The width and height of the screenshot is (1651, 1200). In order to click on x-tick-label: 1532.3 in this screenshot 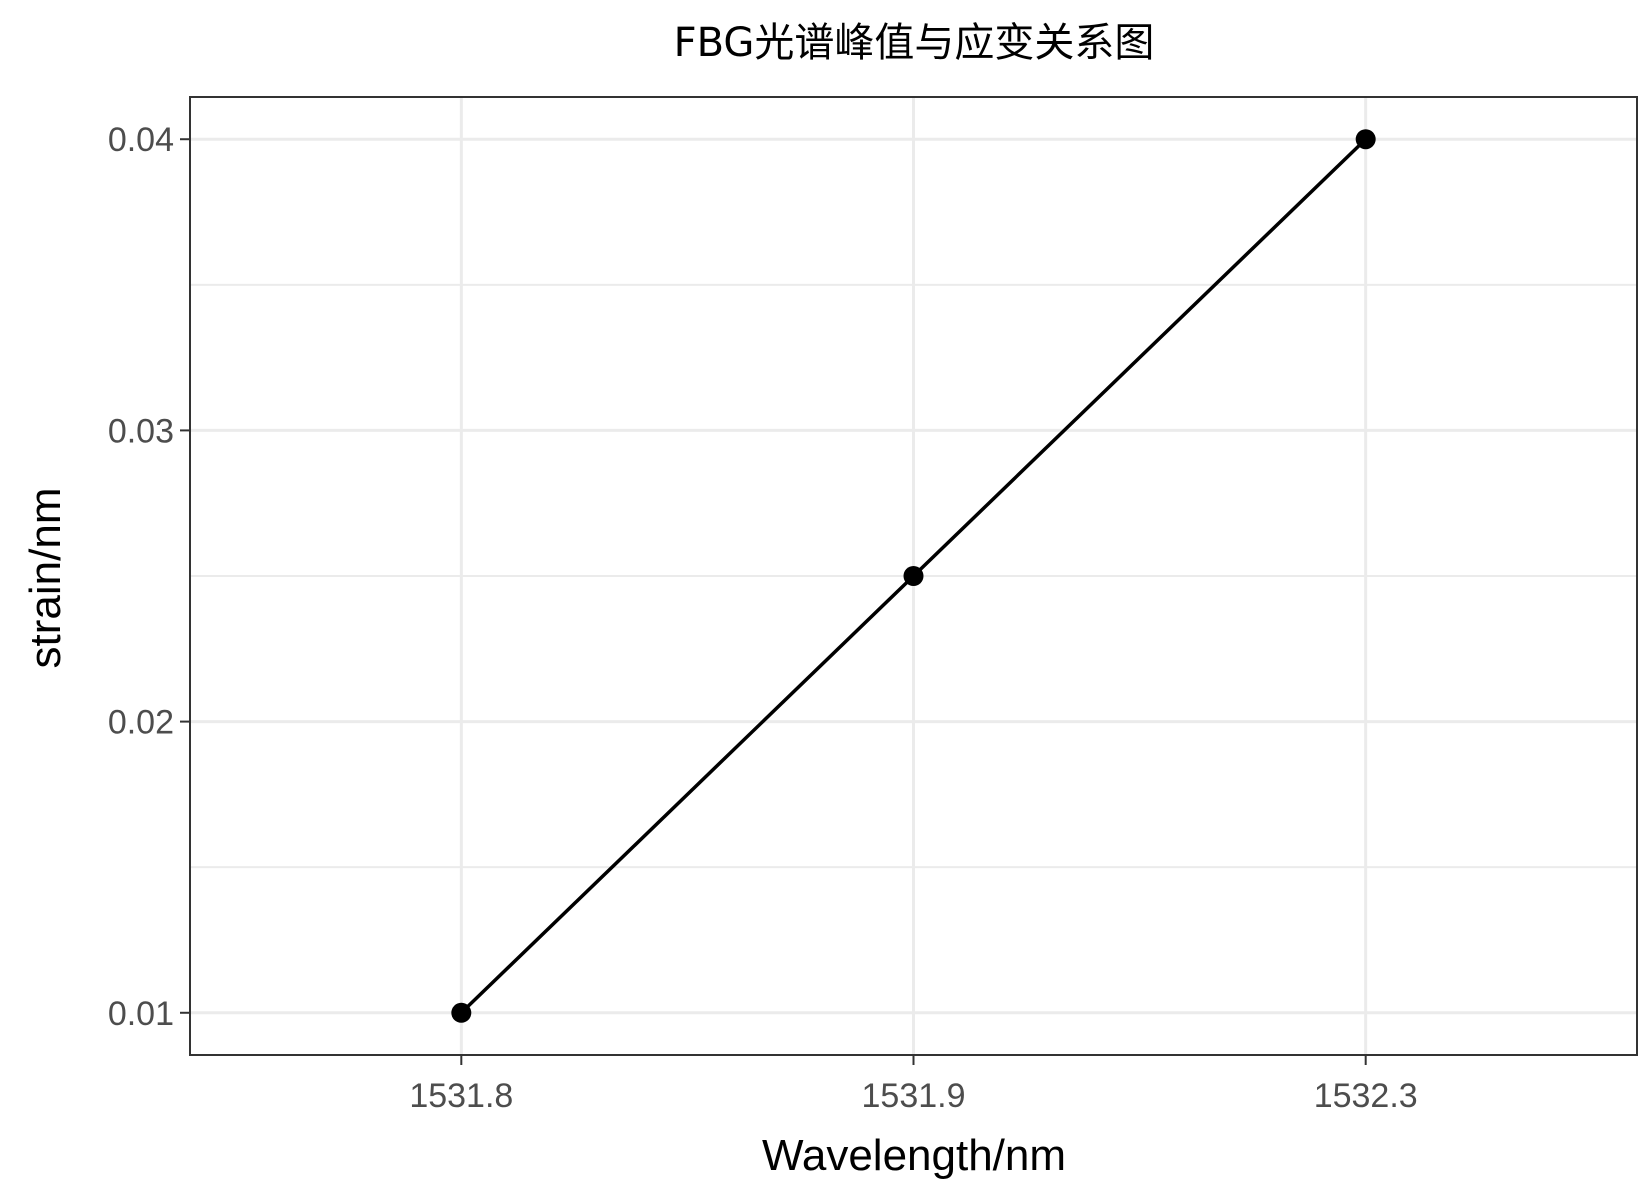, I will do `click(1366, 1096)`.